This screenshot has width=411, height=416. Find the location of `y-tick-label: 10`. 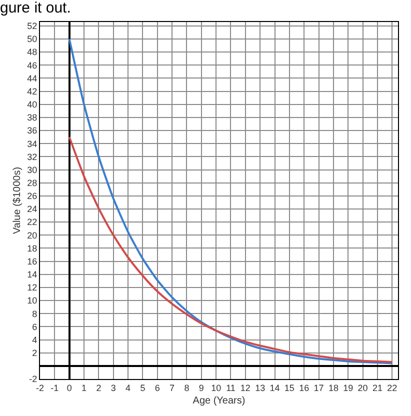

y-tick-label: 10 is located at coordinates (32, 301).